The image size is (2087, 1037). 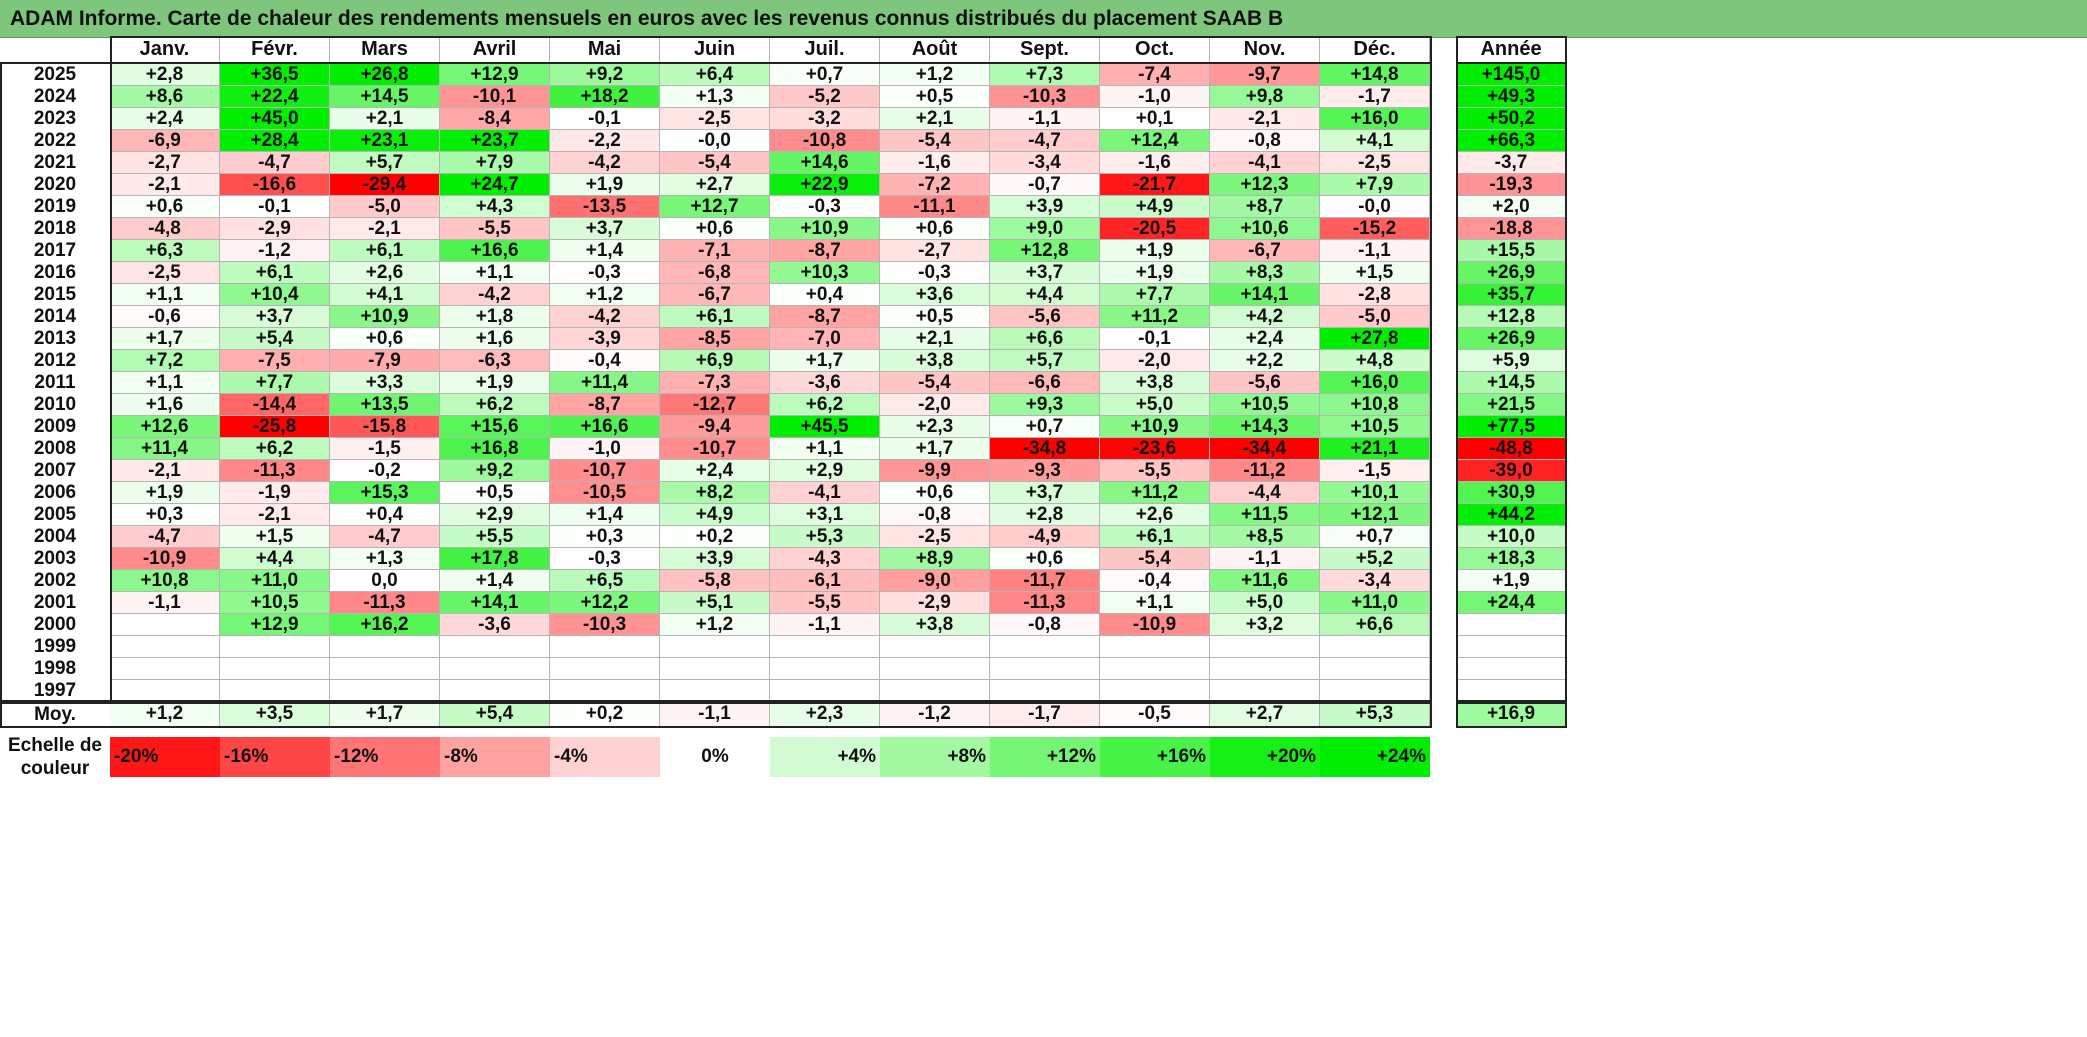 I want to click on heatmap-cell: +9,2, so click(x=605, y=75).